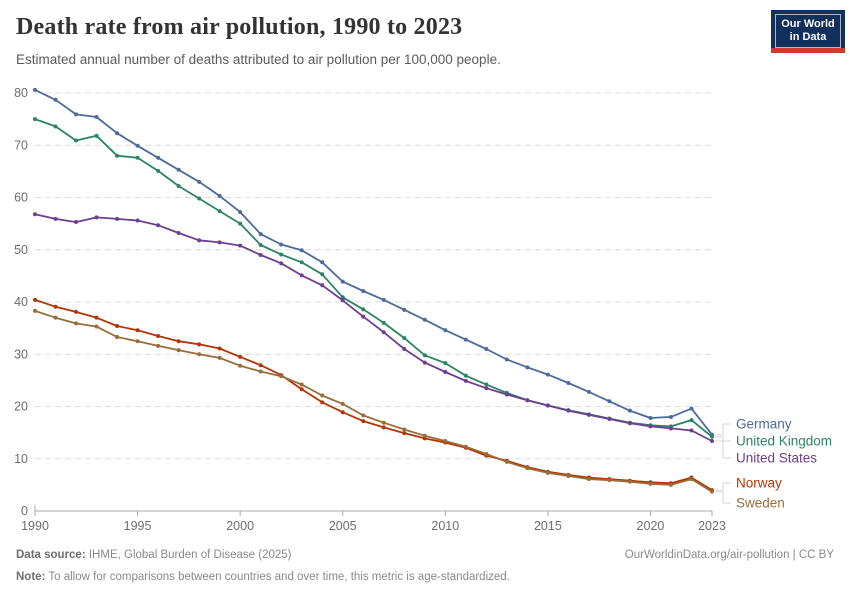 Image resolution: width=850 pixels, height=600 pixels. Describe the element at coordinates (760, 503) in the screenshot. I see `series-label-sweden: Sweden` at that location.